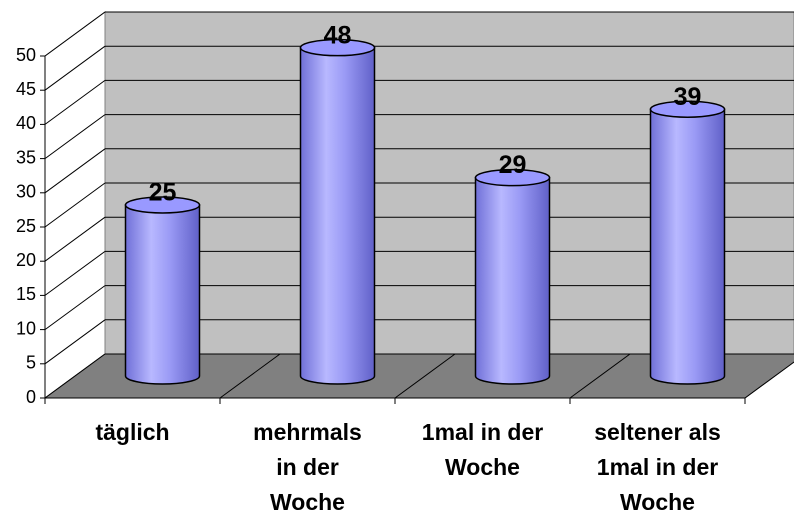  I want to click on y-tick-label: 30, so click(26, 192).